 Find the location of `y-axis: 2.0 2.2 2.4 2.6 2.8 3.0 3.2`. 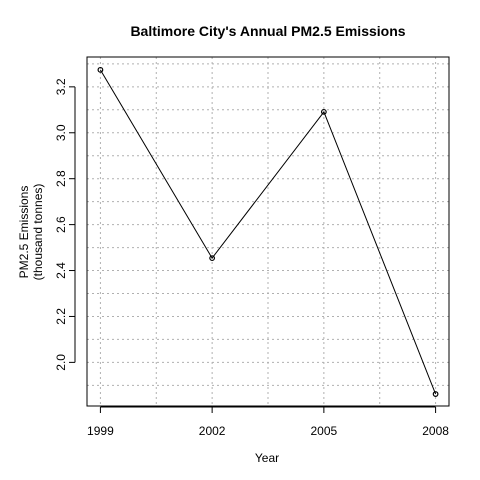

y-axis: 2.0 2.2 2.4 2.6 2.8 3.0 3.2 is located at coordinates (65, 224).